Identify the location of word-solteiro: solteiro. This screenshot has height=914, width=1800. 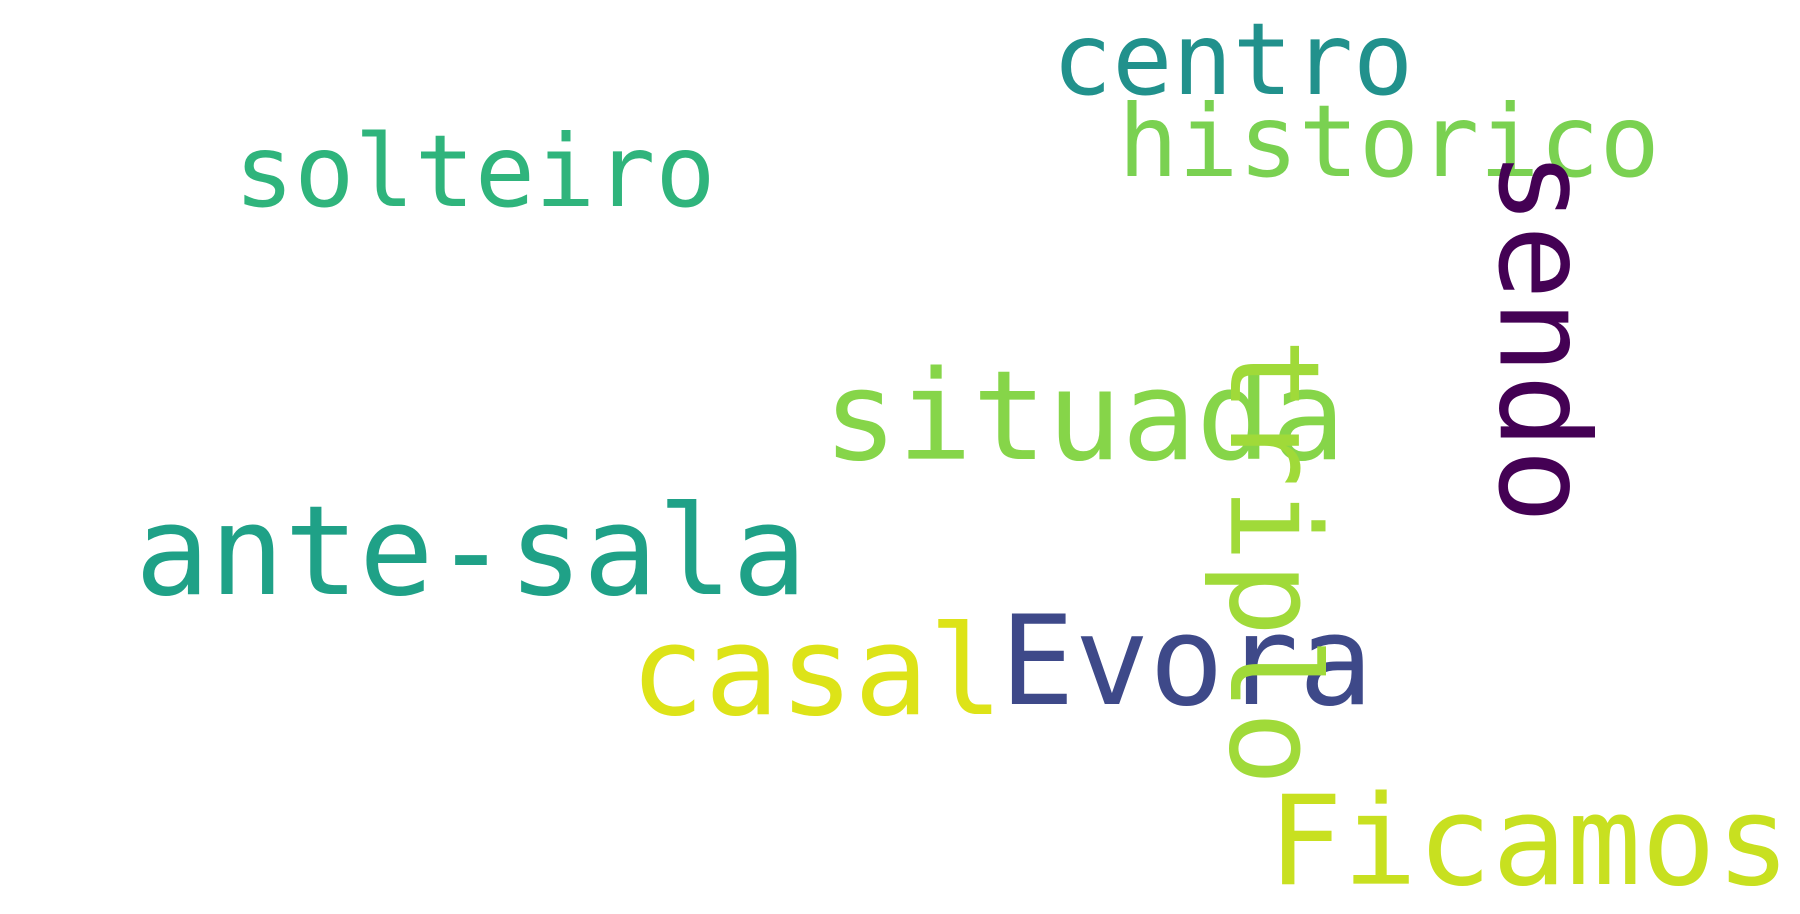
(475, 171).